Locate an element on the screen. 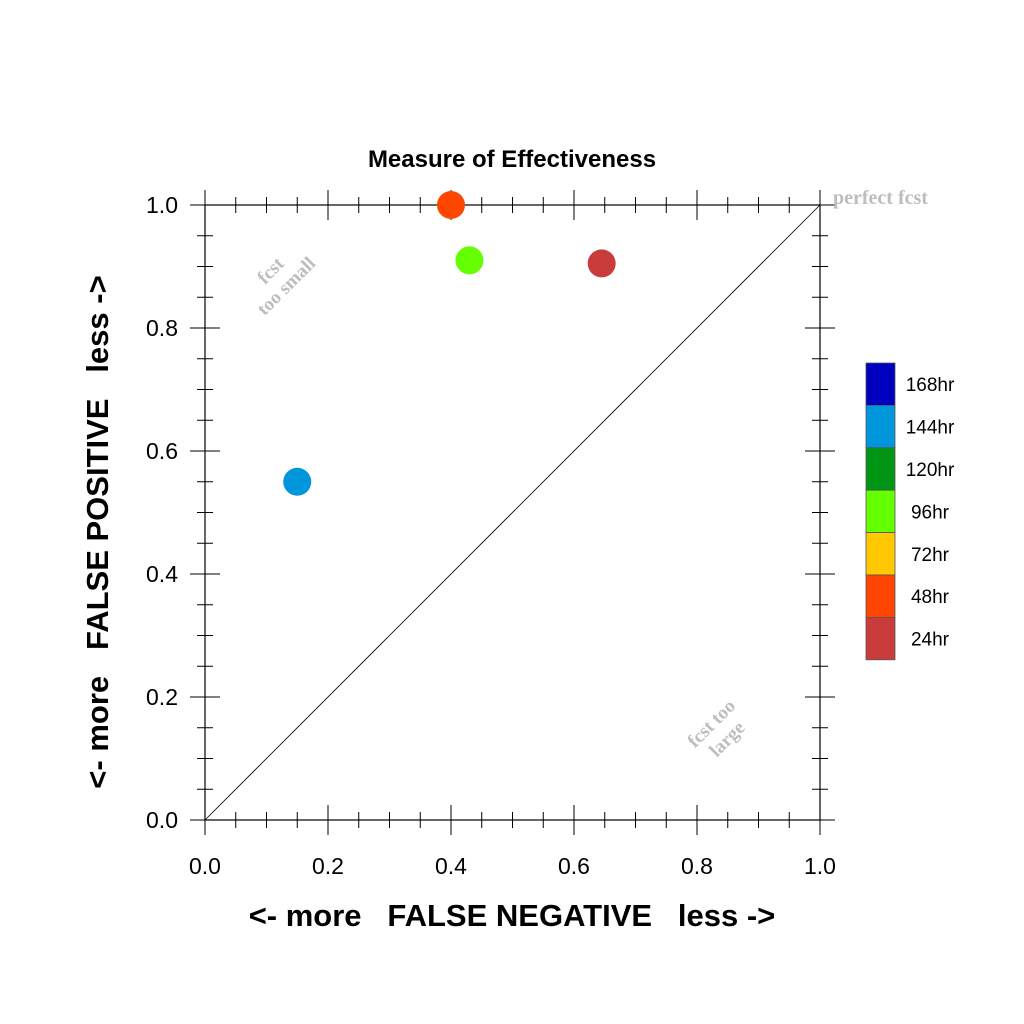 This screenshot has width=1024, height=1024. y-tick-label: 1.0 is located at coordinates (162, 205).